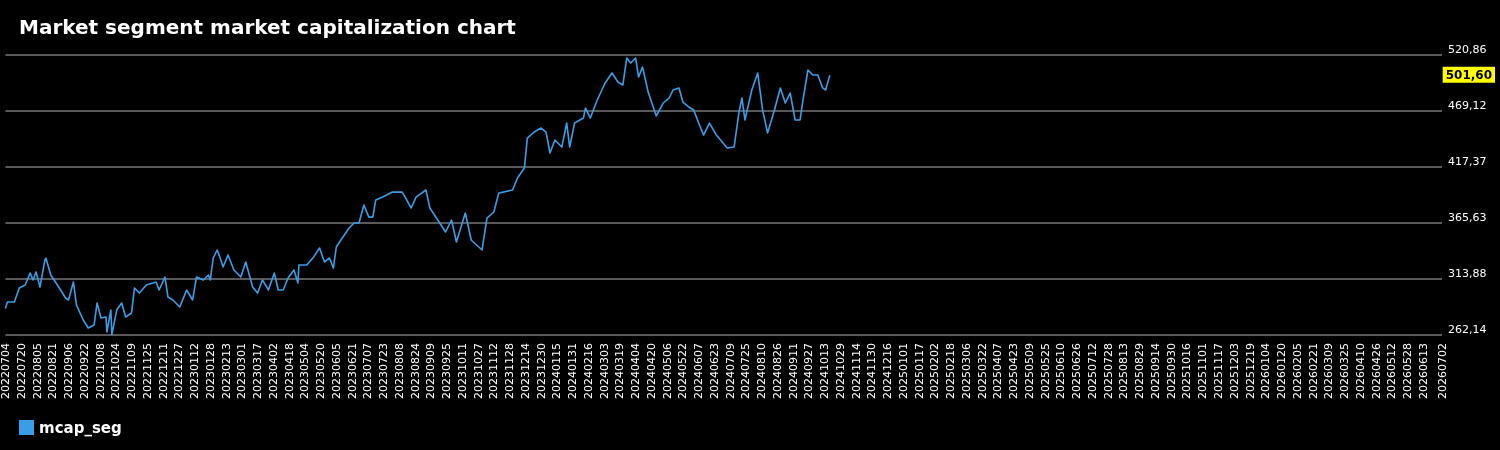 This screenshot has width=1500, height=450. What do you see at coordinates (1360, 371) in the screenshot?
I see `x-tick-label: 20260410` at bounding box center [1360, 371].